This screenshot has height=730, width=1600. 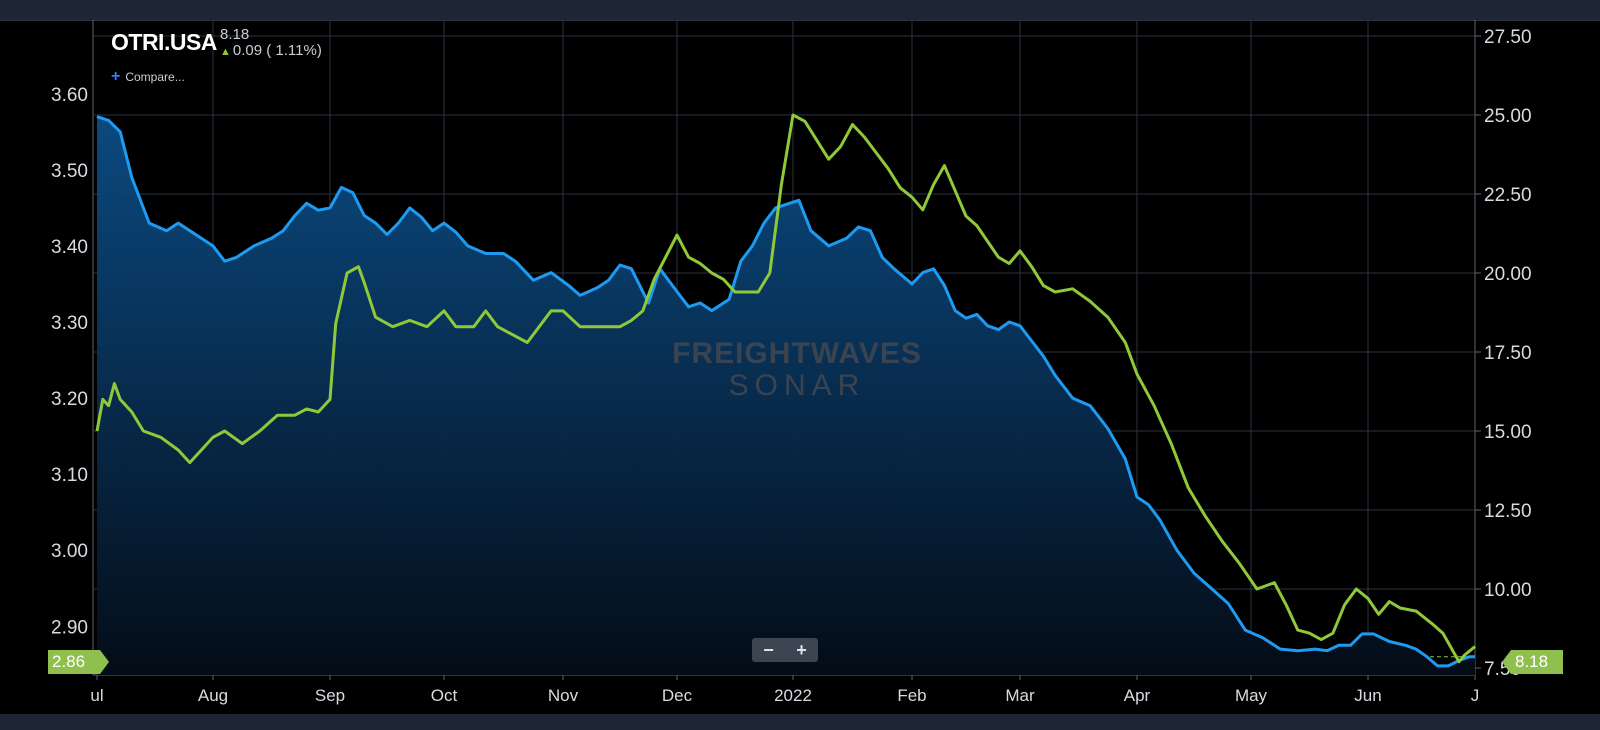 I want to click on up-arrow-icon: ▲, so click(x=225, y=52).